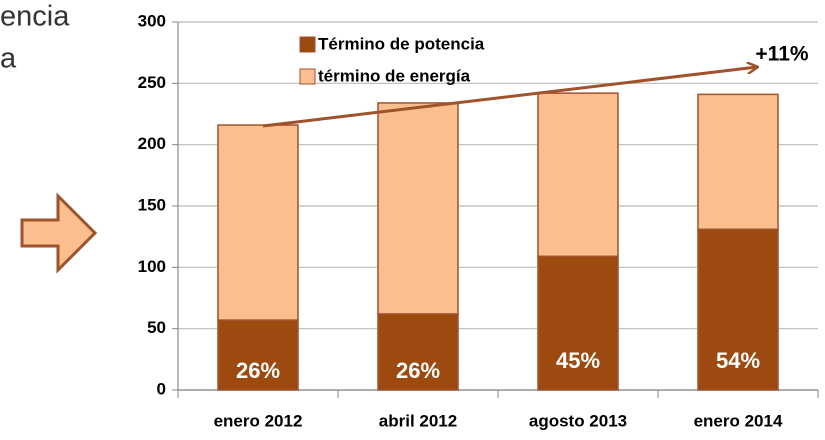 The width and height of the screenshot is (825, 440). I want to click on y-tick-label: 150, so click(152, 204).